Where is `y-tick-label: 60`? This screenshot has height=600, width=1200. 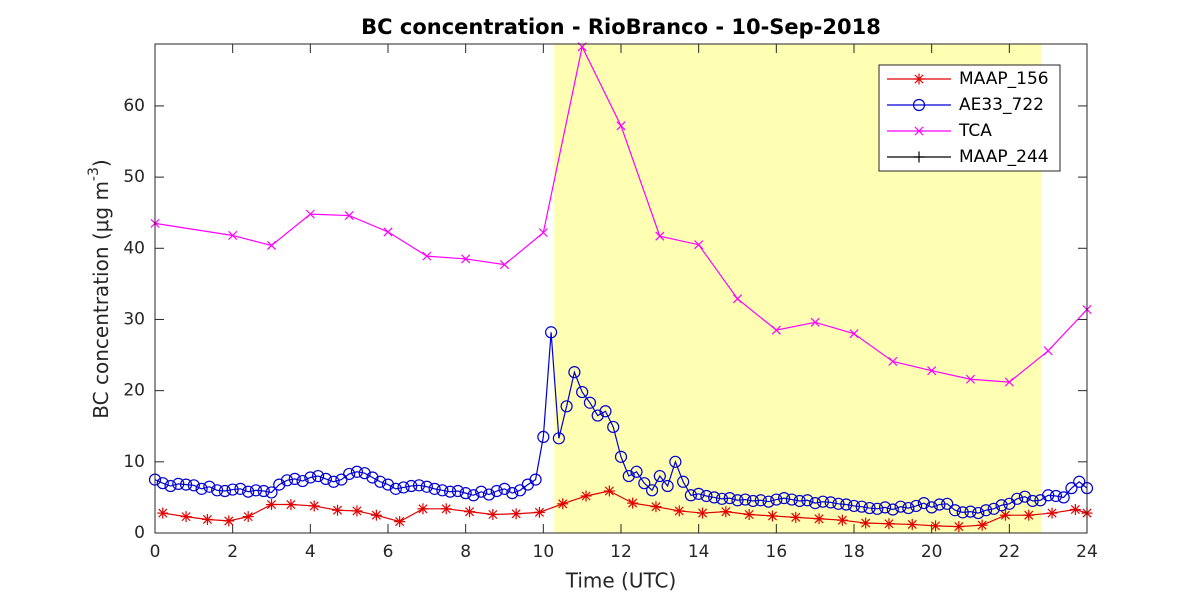 y-tick-label: 60 is located at coordinates (134, 106).